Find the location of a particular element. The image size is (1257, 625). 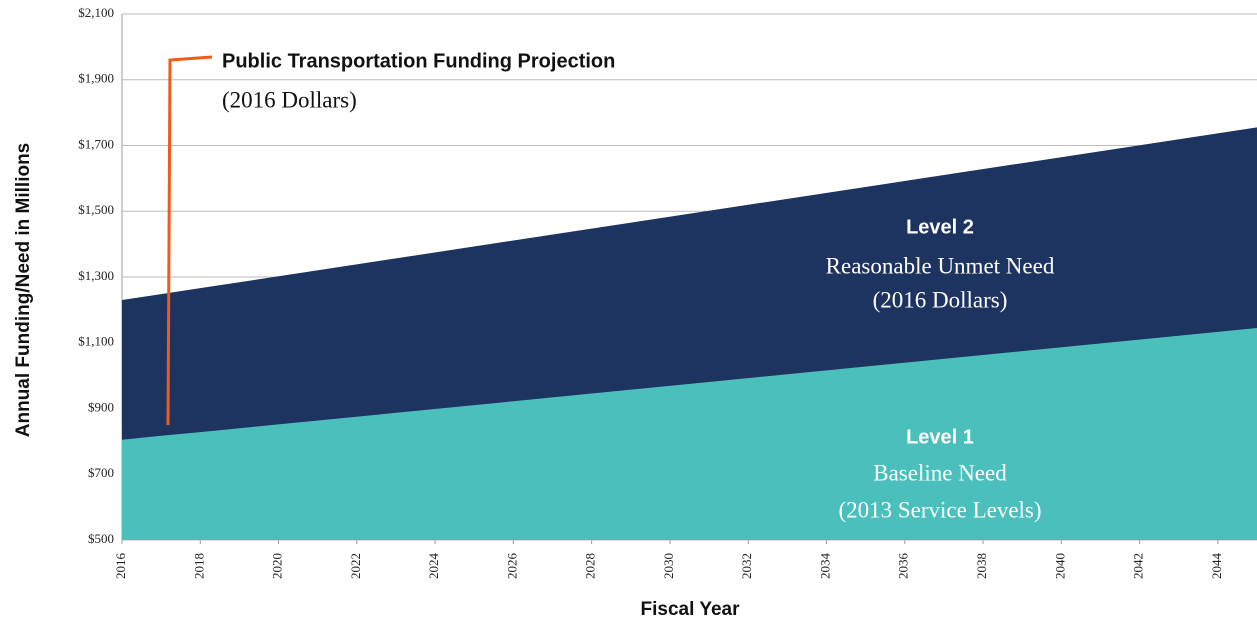

series-sublabel: Baseline Need is located at coordinates (940, 472).